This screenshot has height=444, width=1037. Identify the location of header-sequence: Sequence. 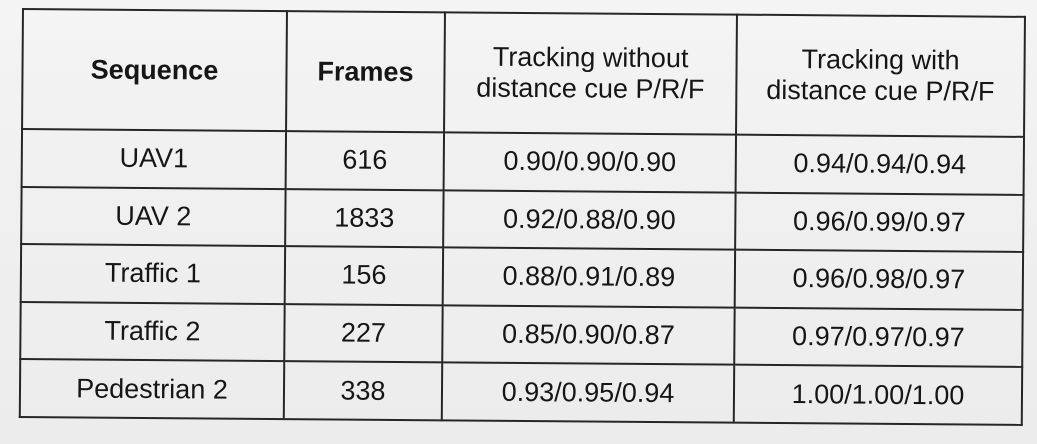
(154, 70).